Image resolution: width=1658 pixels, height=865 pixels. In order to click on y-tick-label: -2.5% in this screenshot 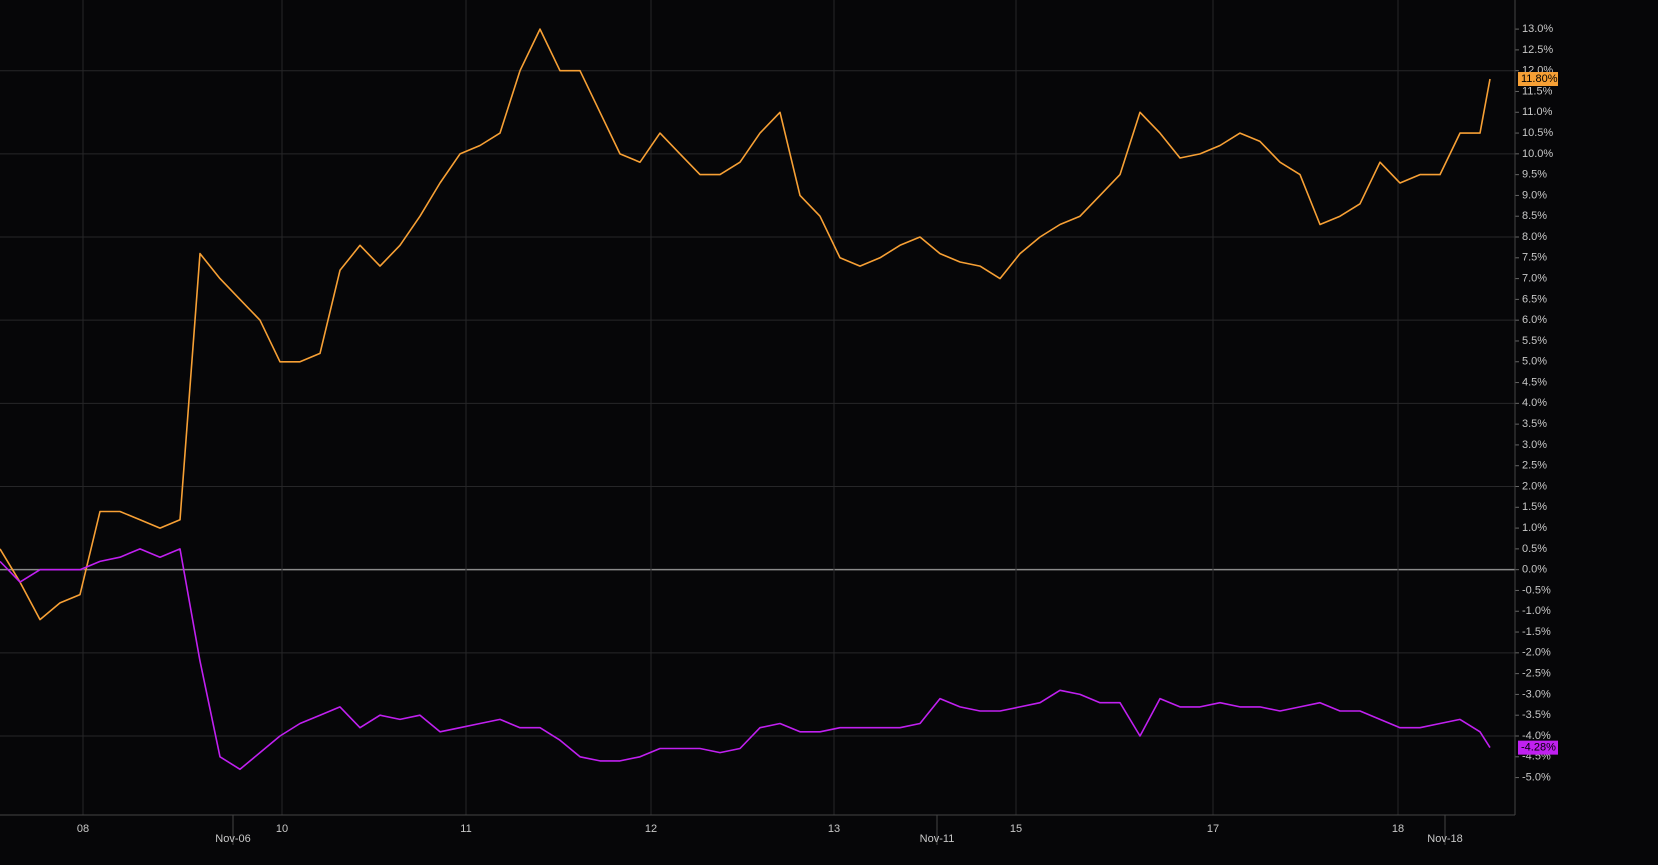, I will do `click(1536, 674)`.